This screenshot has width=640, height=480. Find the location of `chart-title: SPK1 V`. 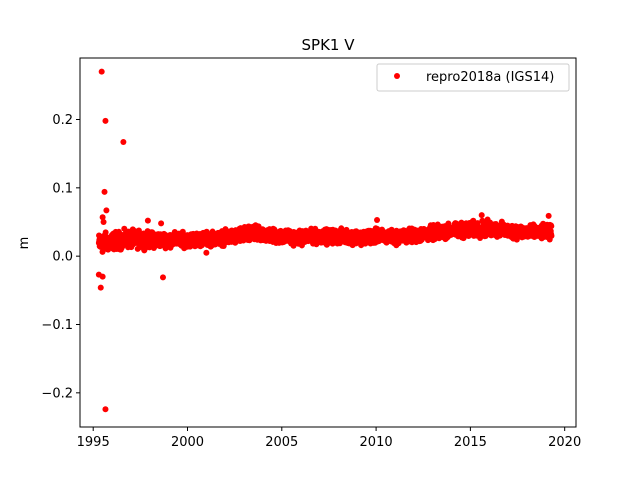

chart-title: SPK1 V is located at coordinates (329, 45).